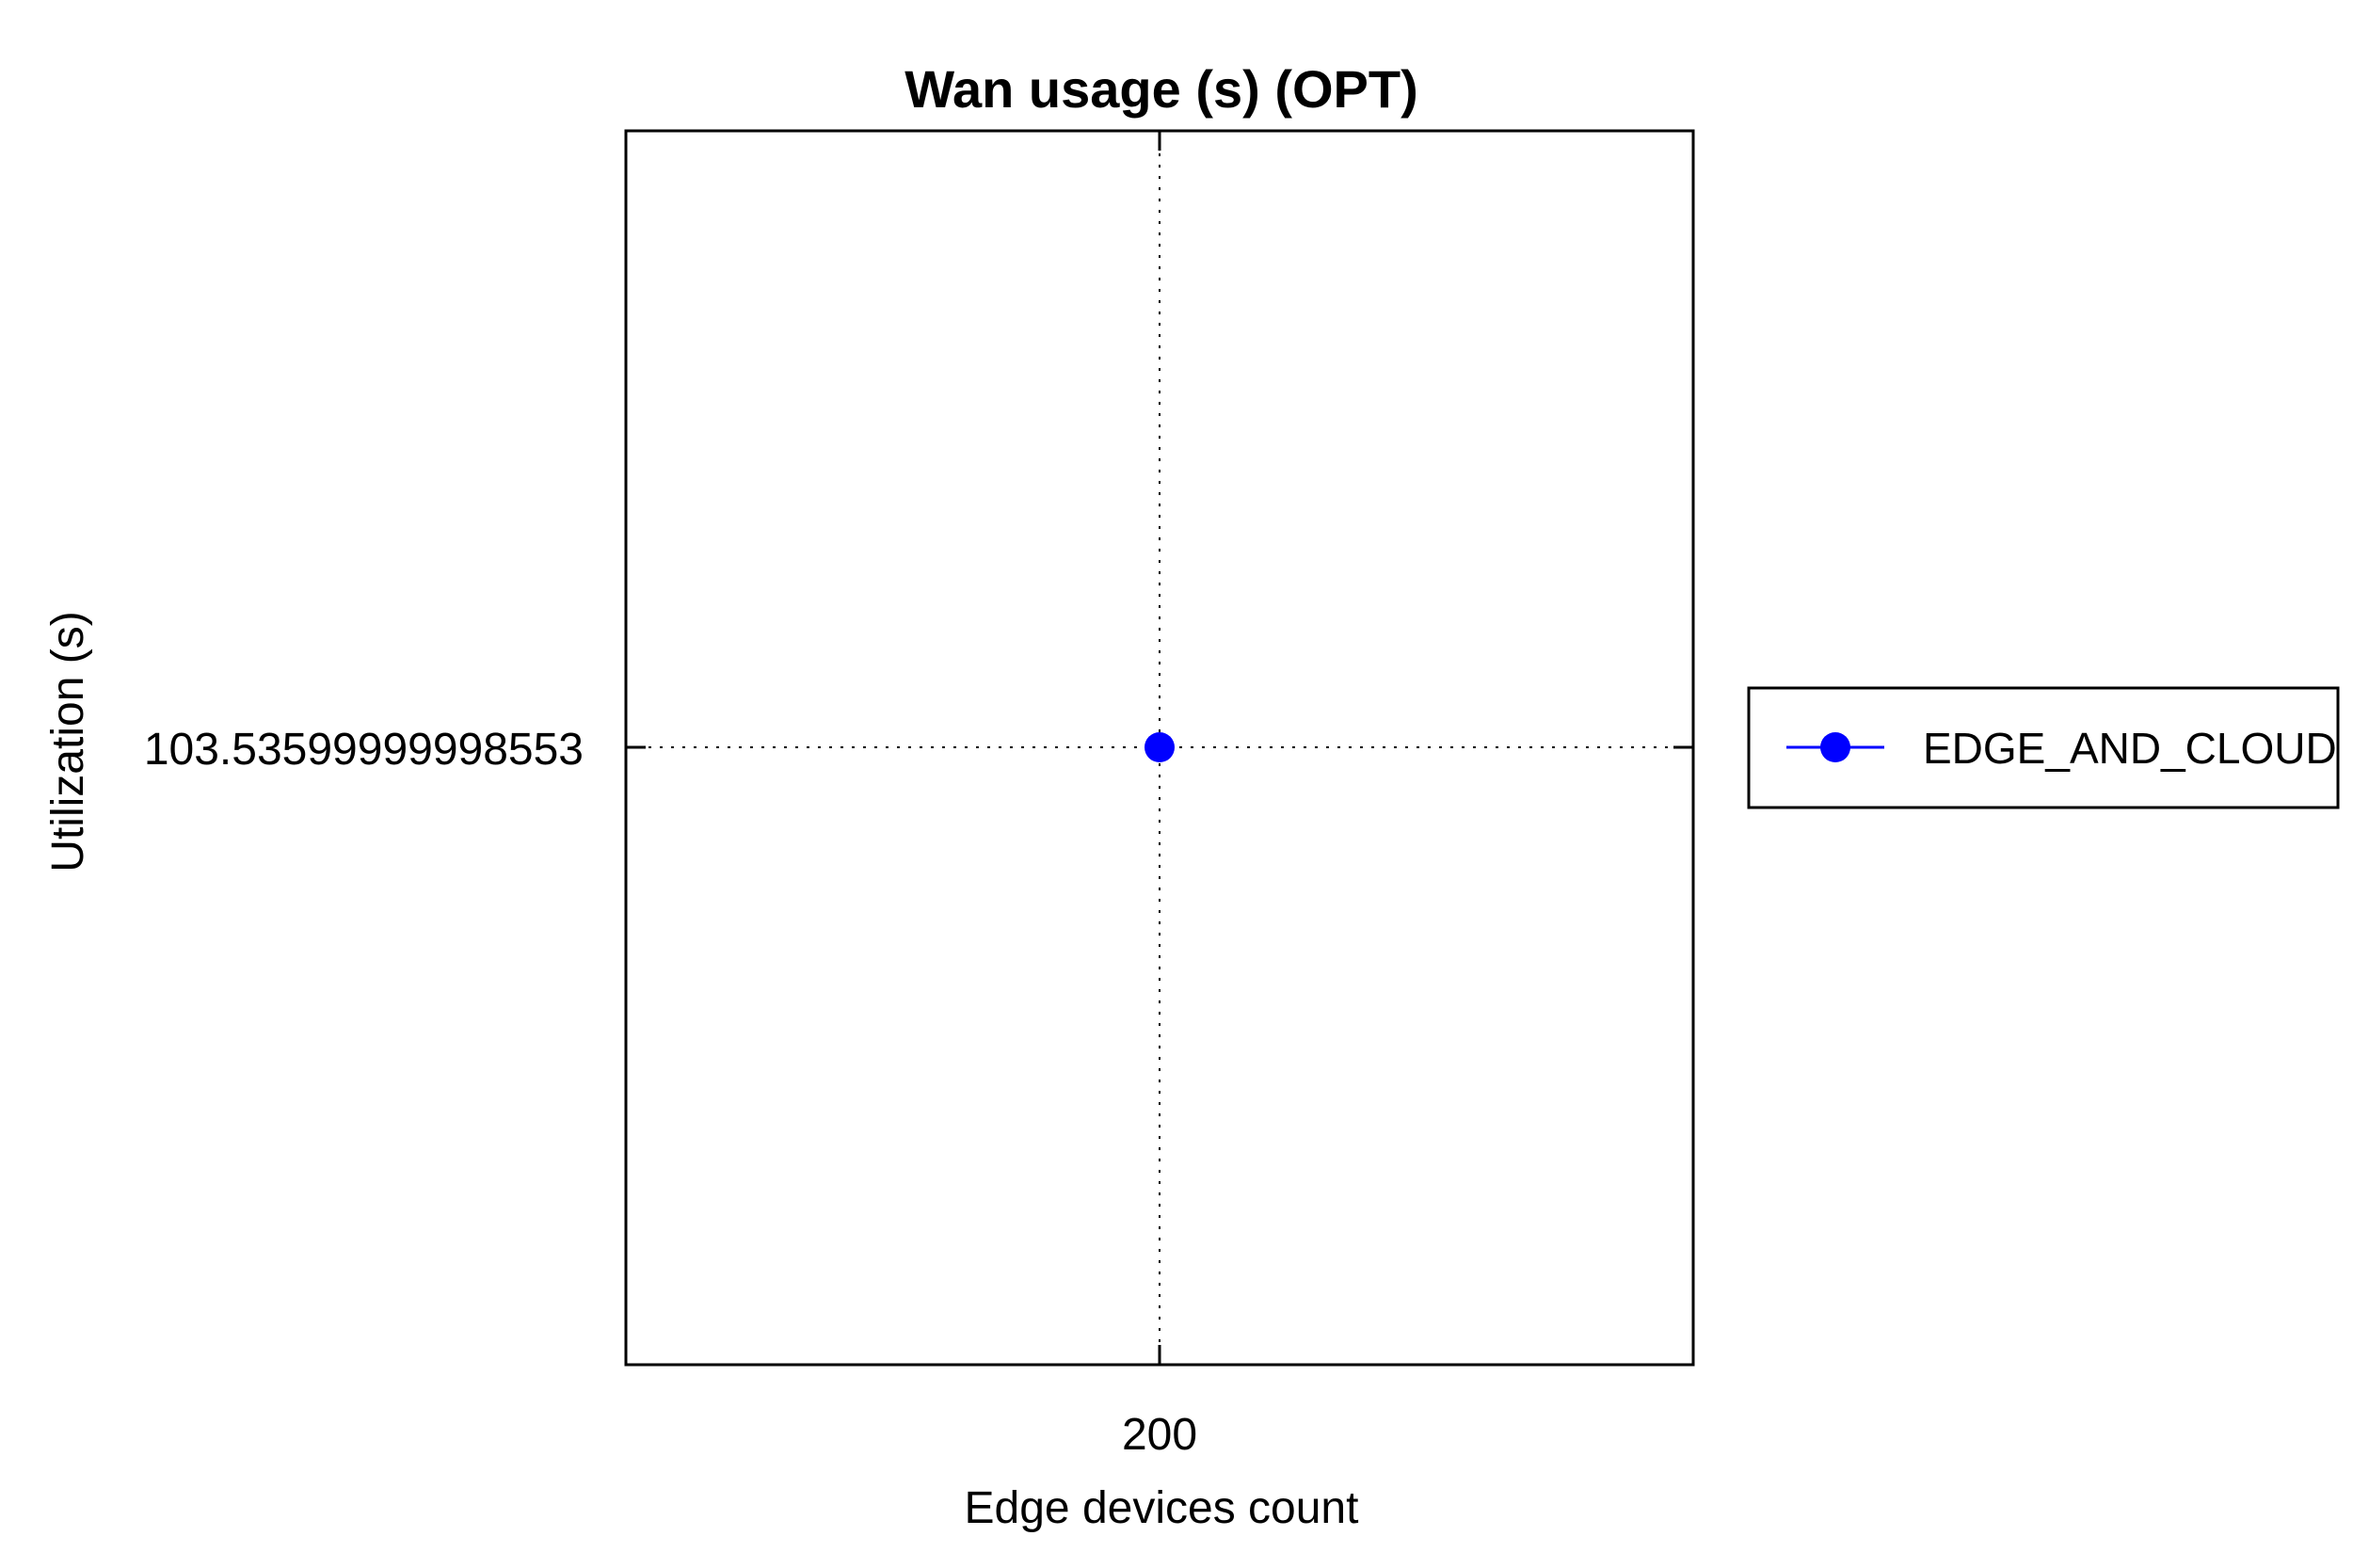  What do you see at coordinates (364, 750) in the screenshot?
I see `y-tick-label: 103.53599999998553` at bounding box center [364, 750].